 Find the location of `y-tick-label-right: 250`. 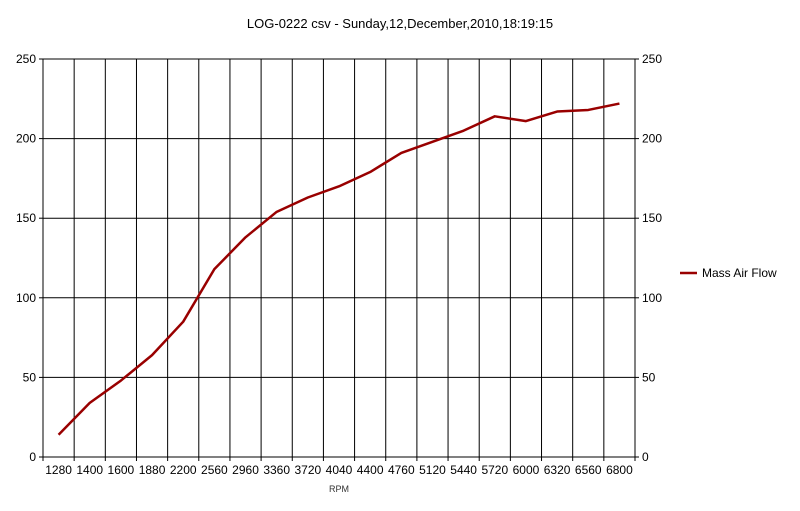

y-tick-label-right: 250 is located at coordinates (652, 59).